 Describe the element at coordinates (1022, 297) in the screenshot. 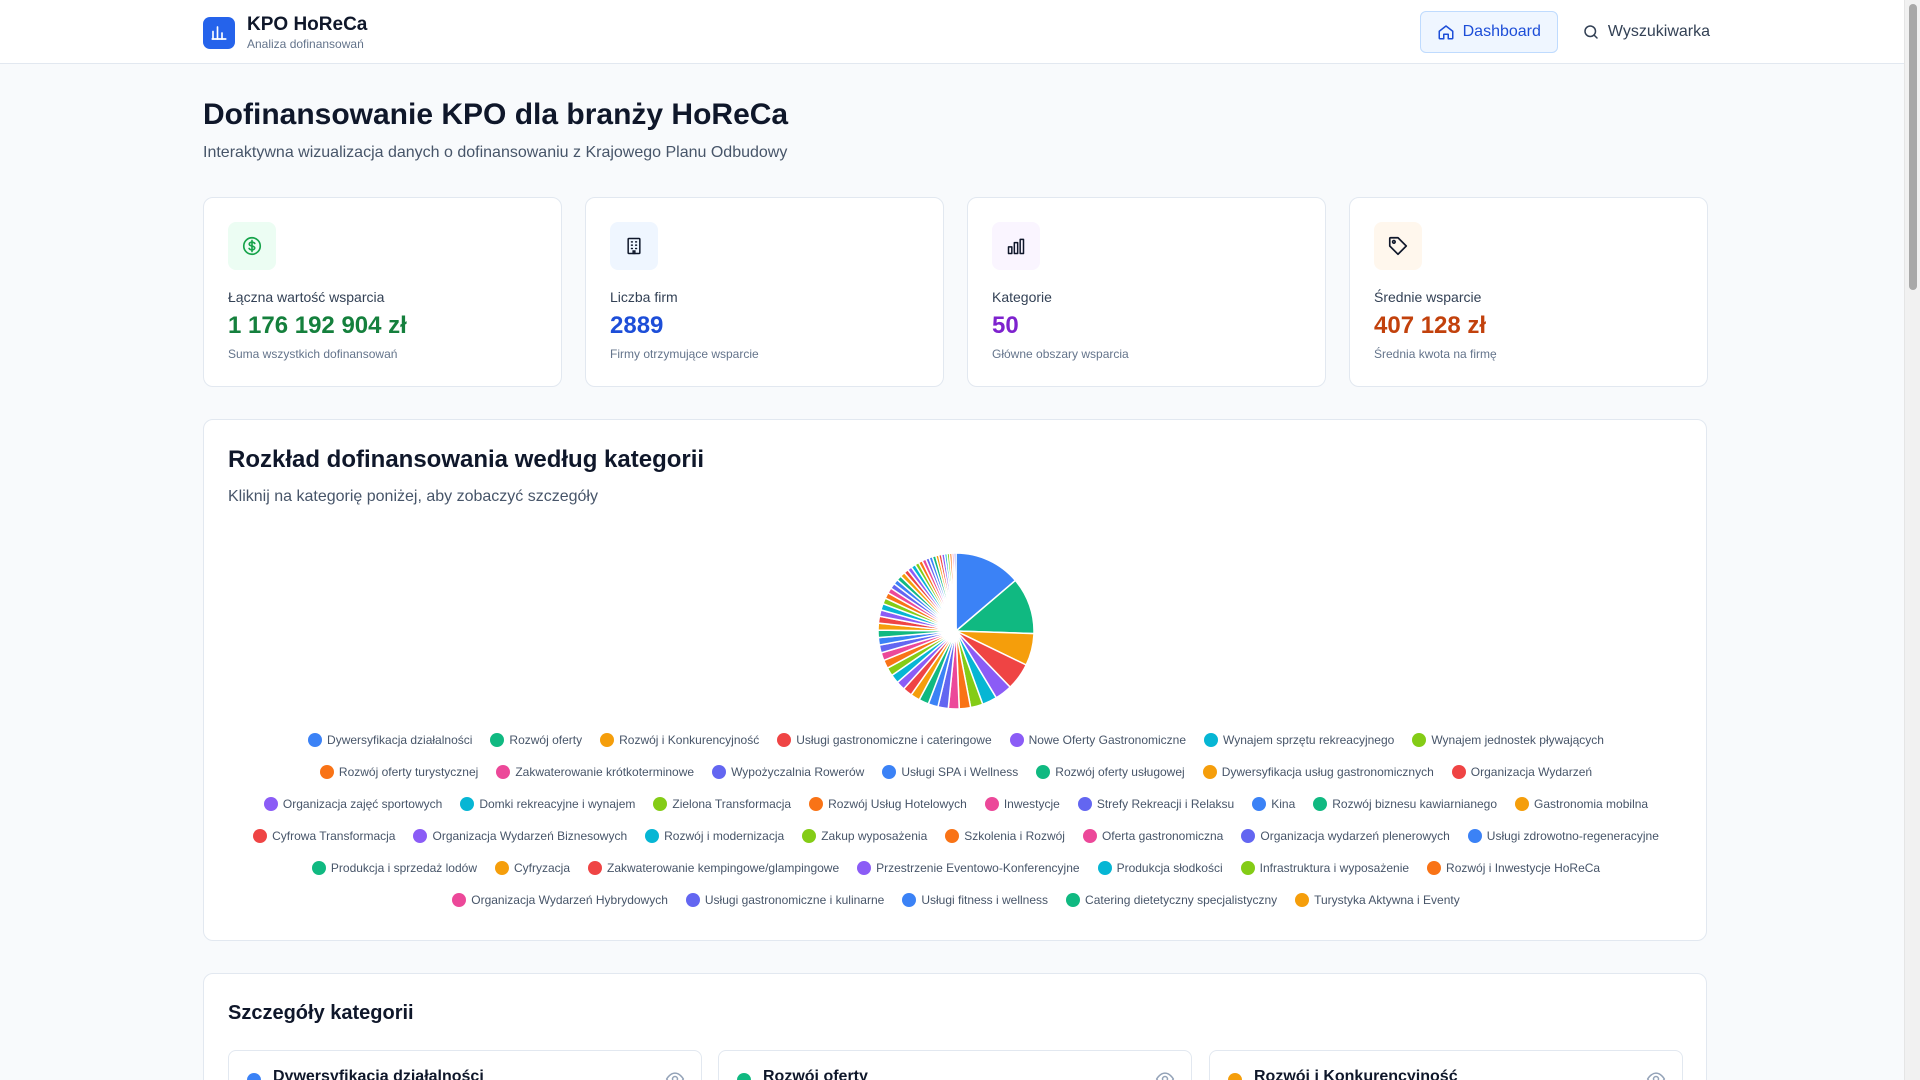

I see `stat-label: Kategorie` at that location.